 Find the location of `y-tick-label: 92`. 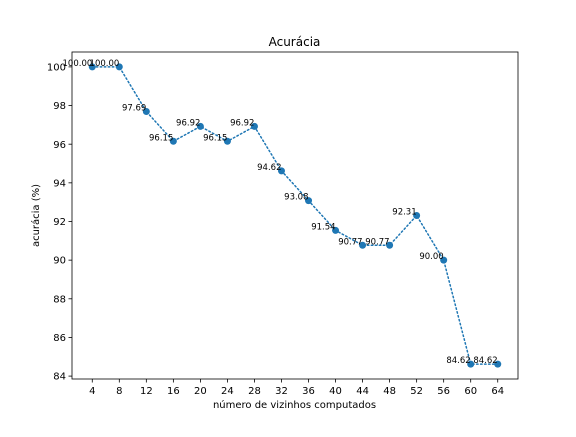

y-tick-label: 92 is located at coordinates (59, 222).